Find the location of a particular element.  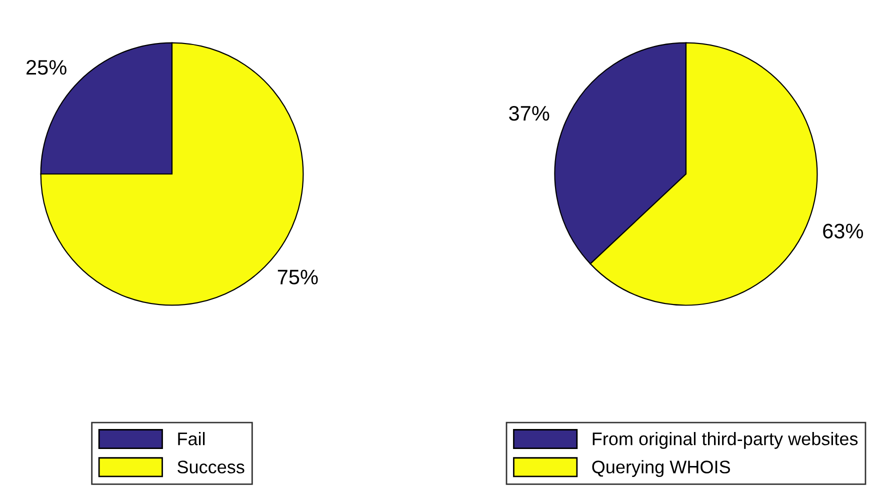

legend-label: Success is located at coordinates (211, 467).